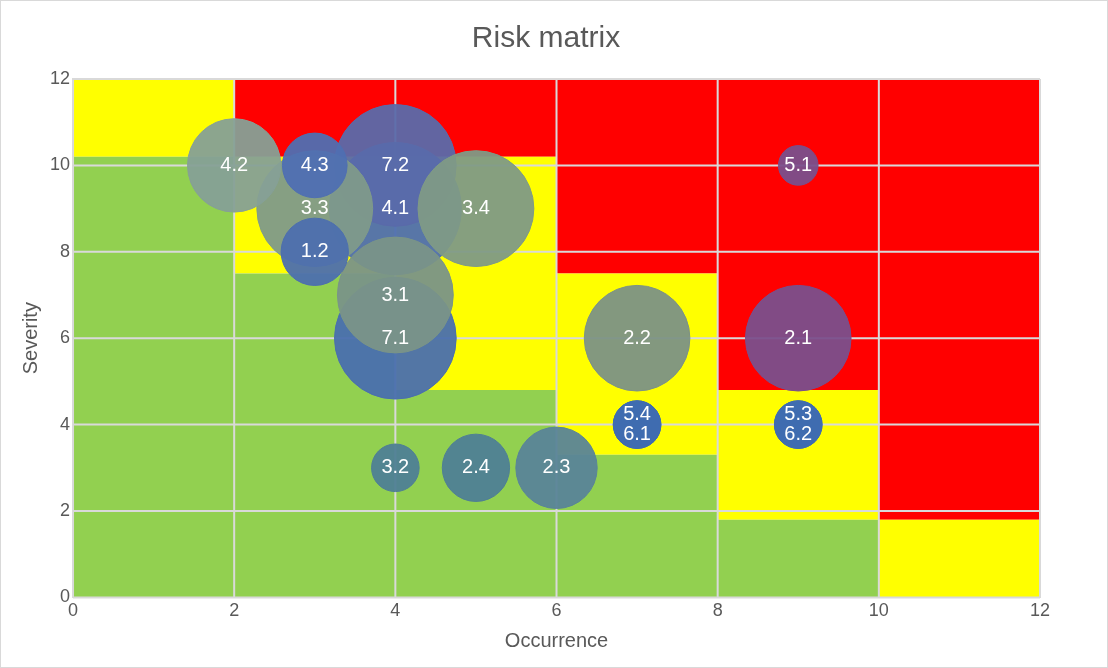  What do you see at coordinates (395, 207) in the screenshot?
I see `annotation: 4.1` at bounding box center [395, 207].